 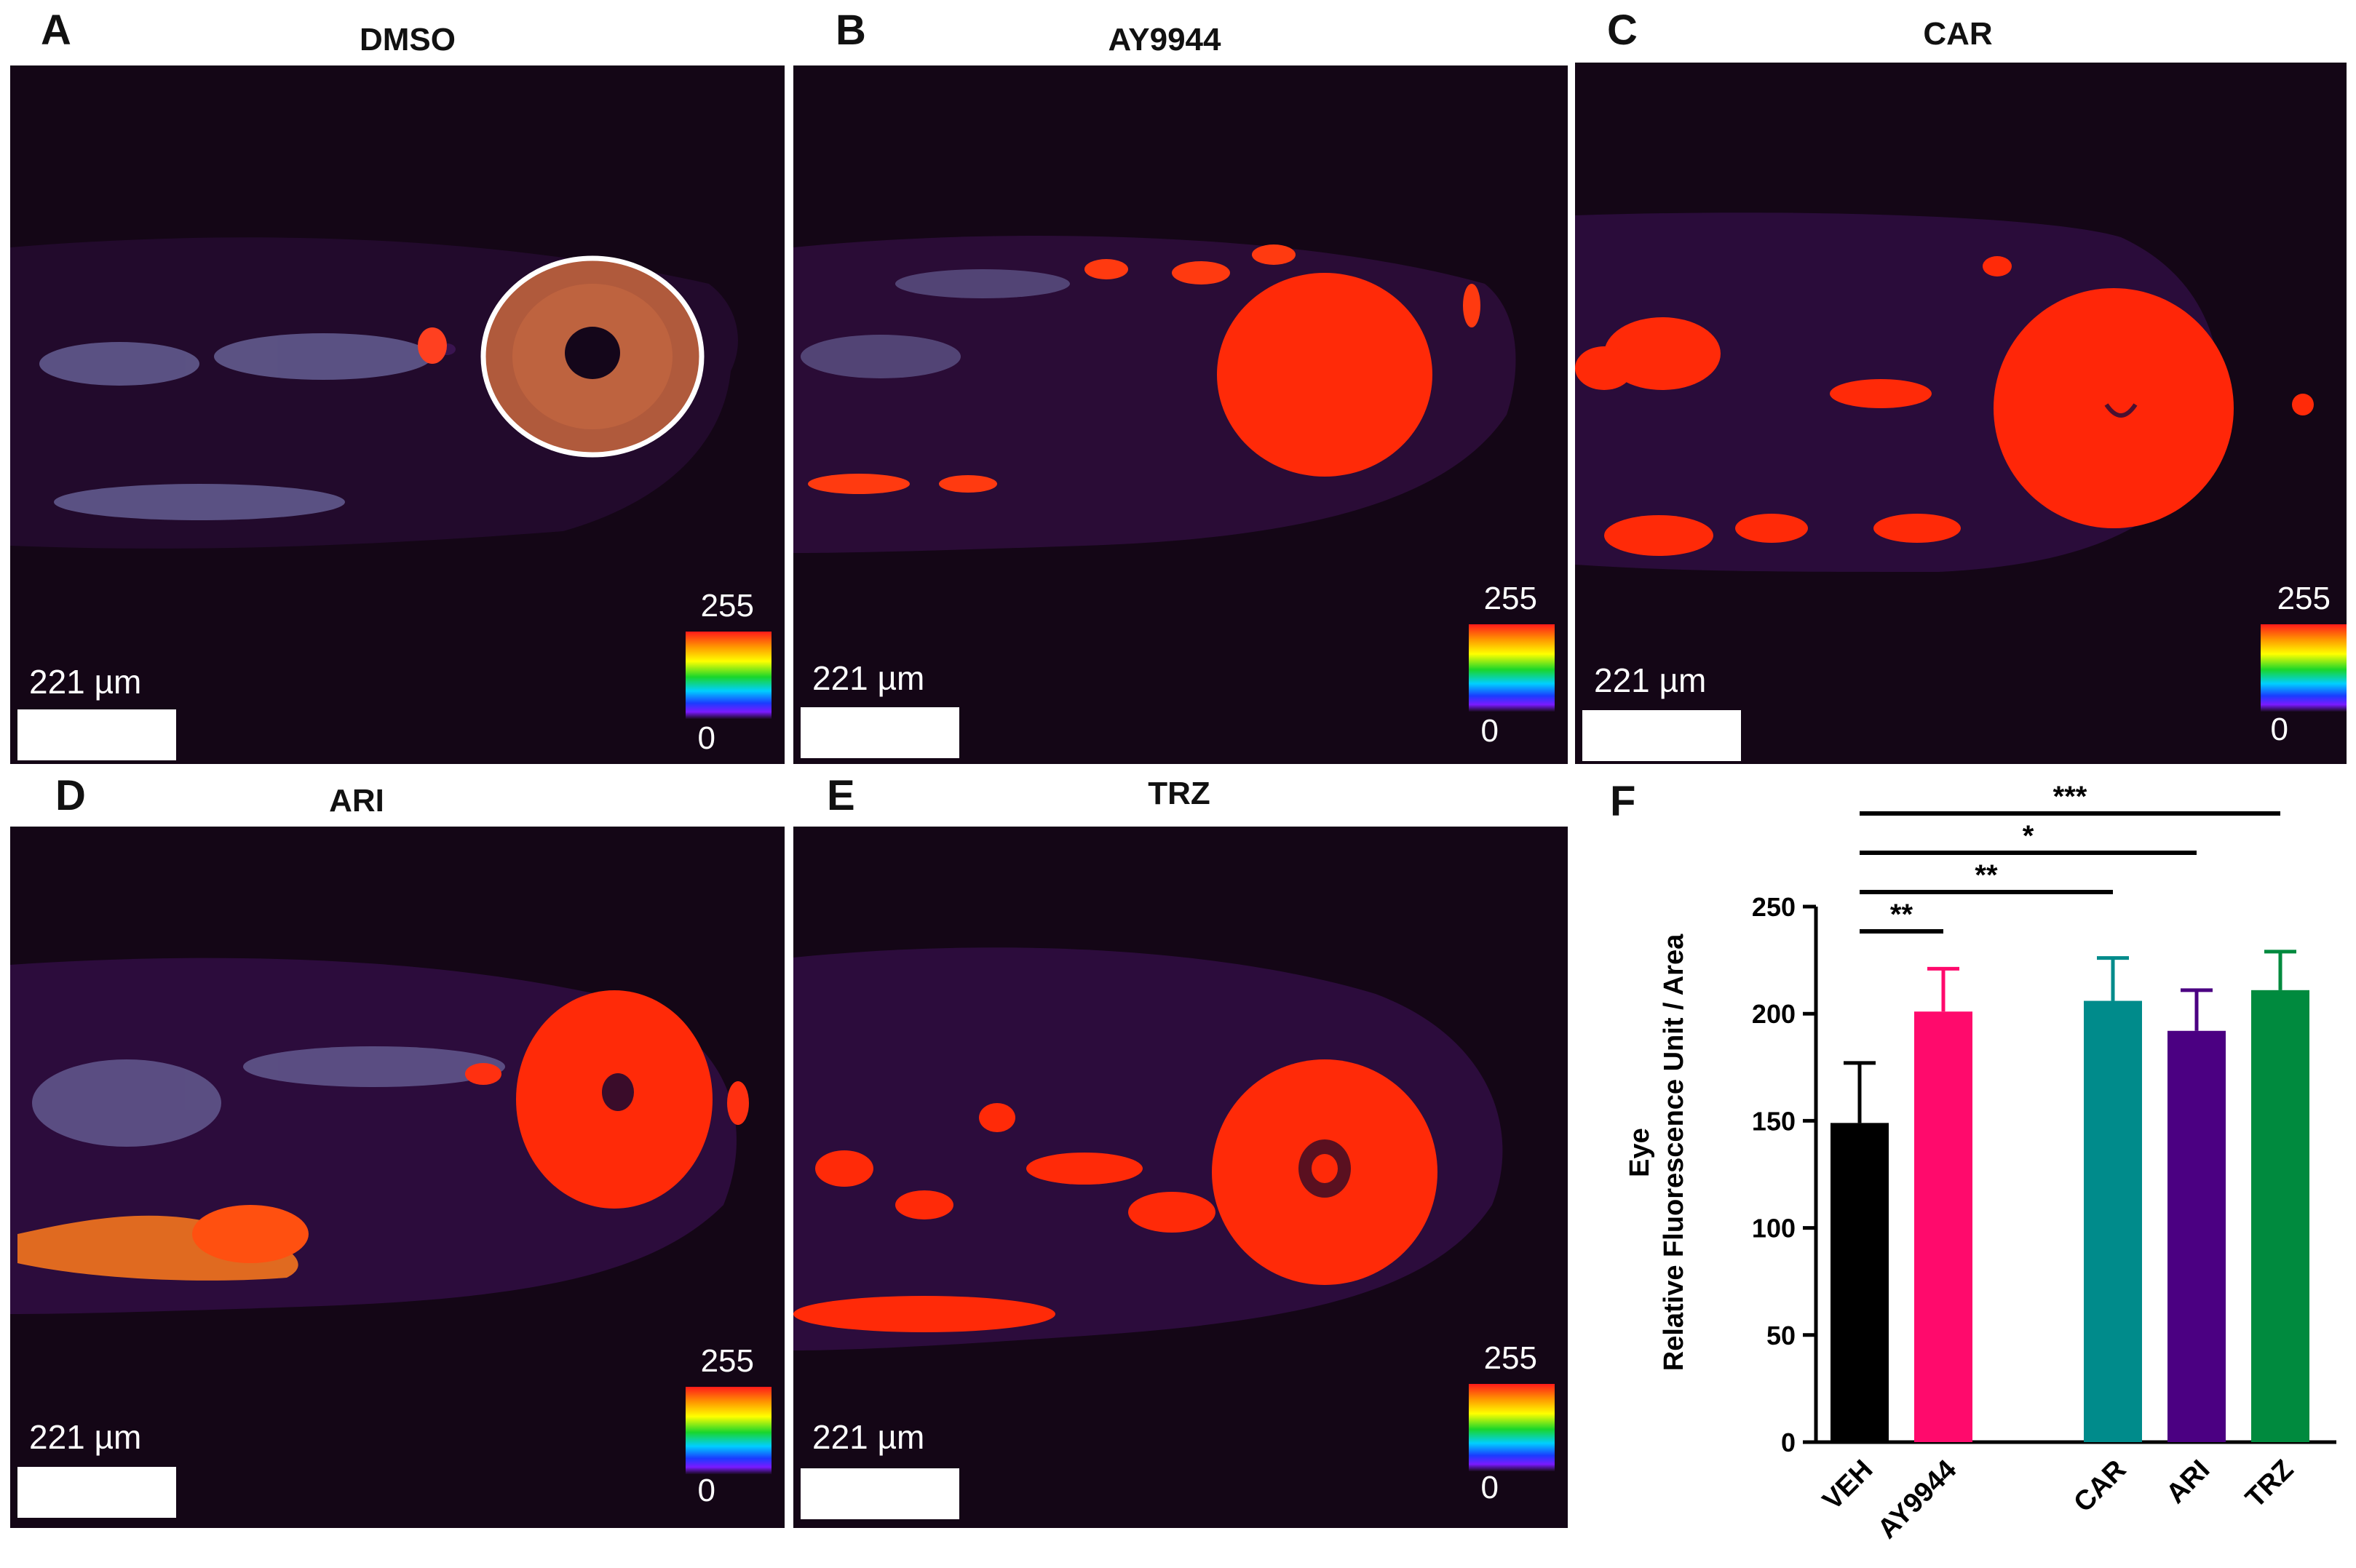 I want to click on micrograph-c: 221 µm 255 0, so click(x=1961, y=413).